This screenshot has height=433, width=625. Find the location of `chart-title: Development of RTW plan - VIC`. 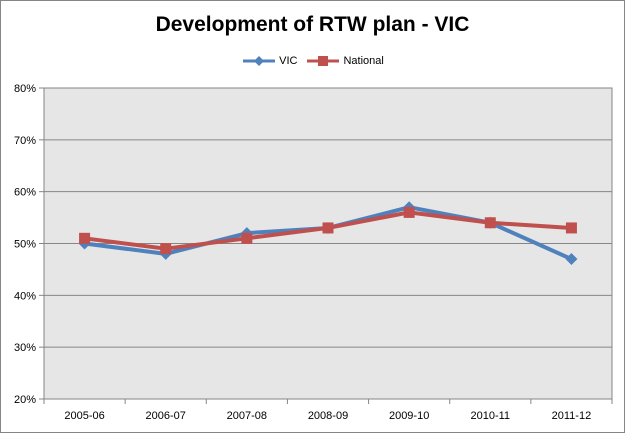

chart-title: Development of RTW plan - VIC is located at coordinates (312, 24).